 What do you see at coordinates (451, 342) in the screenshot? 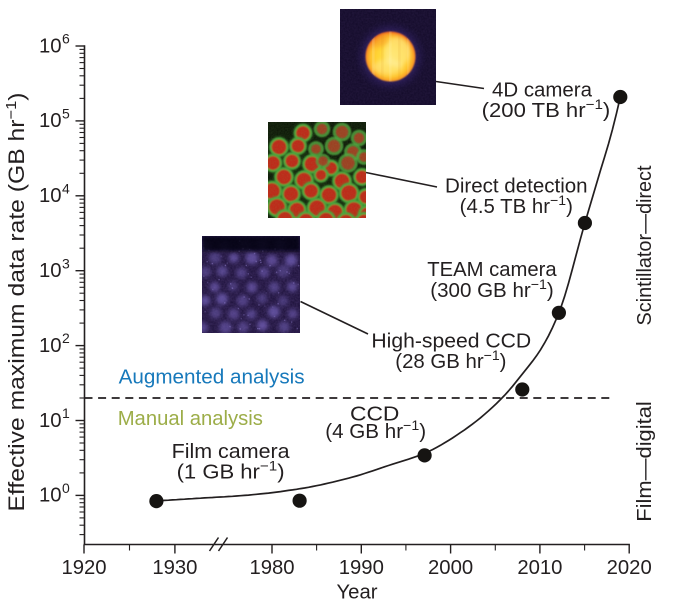
I see `svg-text: High-speed CCD` at bounding box center [451, 342].